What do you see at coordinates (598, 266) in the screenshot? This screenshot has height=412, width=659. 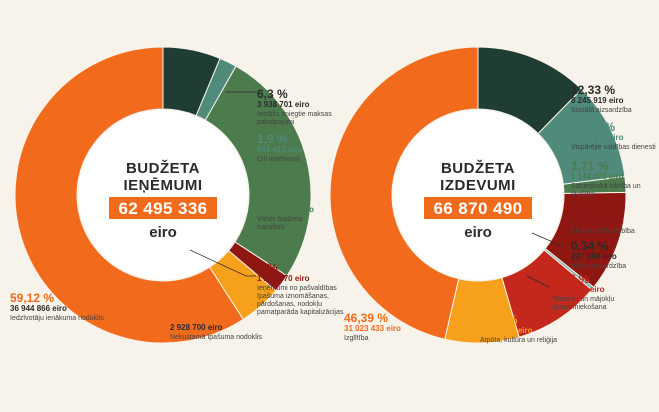 I see `slice-description: Vides aizsardzība` at bounding box center [598, 266].